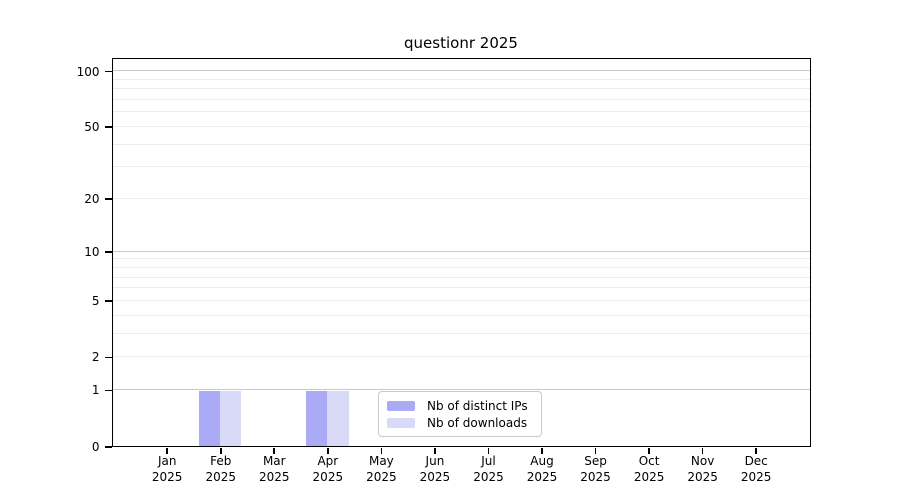 The width and height of the screenshot is (900, 500). What do you see at coordinates (167, 469) in the screenshot?
I see `x-tick-label: Jan 2025` at bounding box center [167, 469].